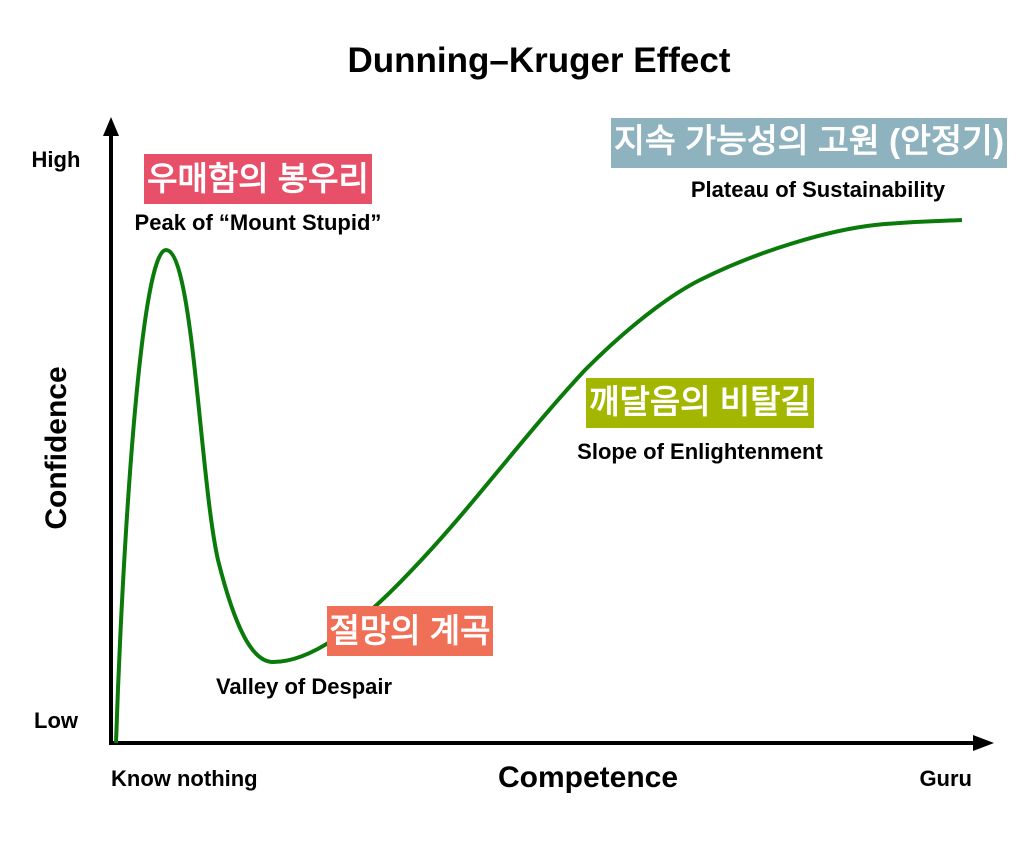 The height and width of the screenshot is (852, 1024). Describe the element at coordinates (538, 60) in the screenshot. I see `chart-title: Dunning–Kruger Effect` at that location.